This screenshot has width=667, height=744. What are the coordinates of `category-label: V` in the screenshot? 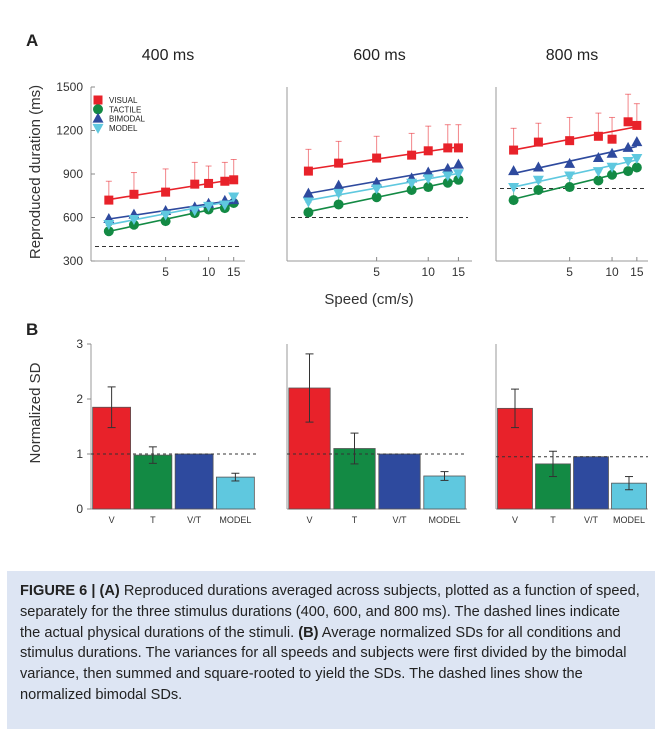 It's located at (112, 520).